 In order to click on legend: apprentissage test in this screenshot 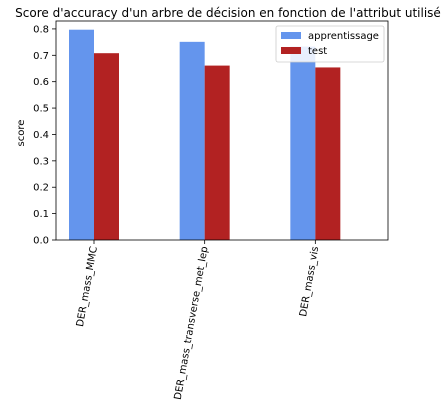, I will do `click(330, 44)`.